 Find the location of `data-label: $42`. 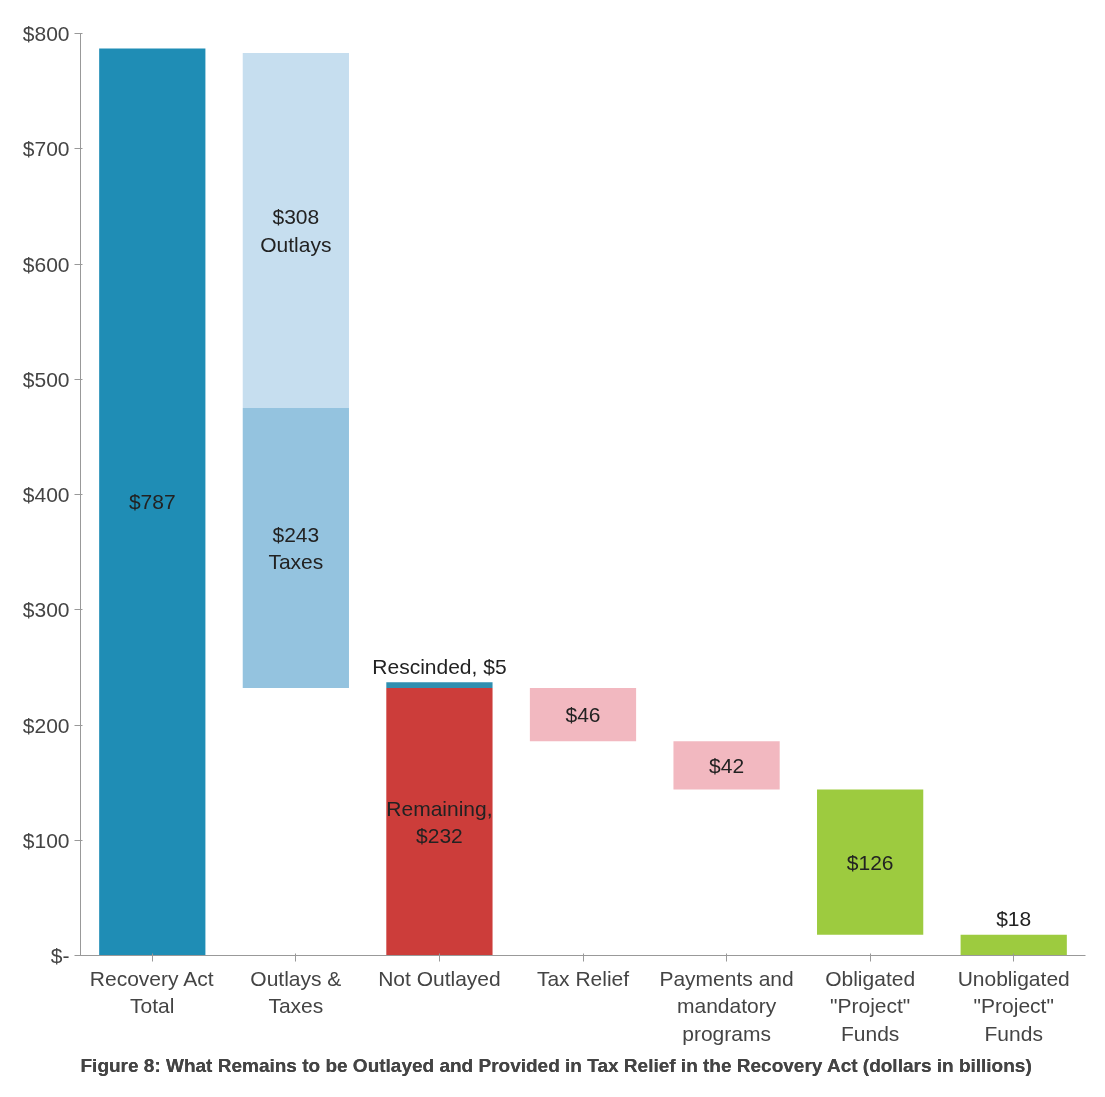

data-label: $42 is located at coordinates (727, 765).